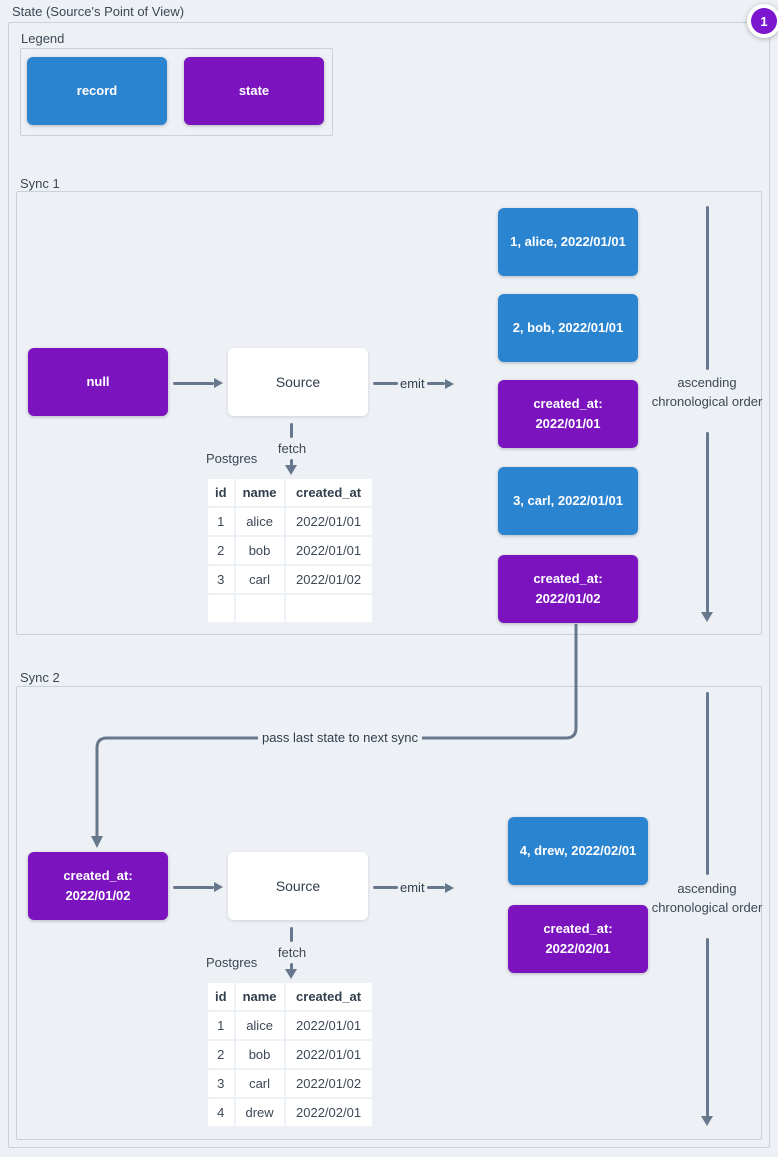  I want to click on table-row-empty, so click(290, 608).